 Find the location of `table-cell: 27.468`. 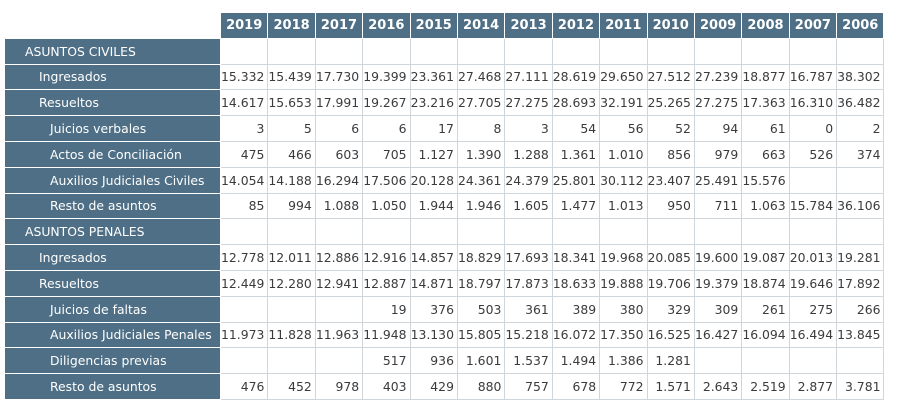

table-cell: 27.468 is located at coordinates (481, 77).